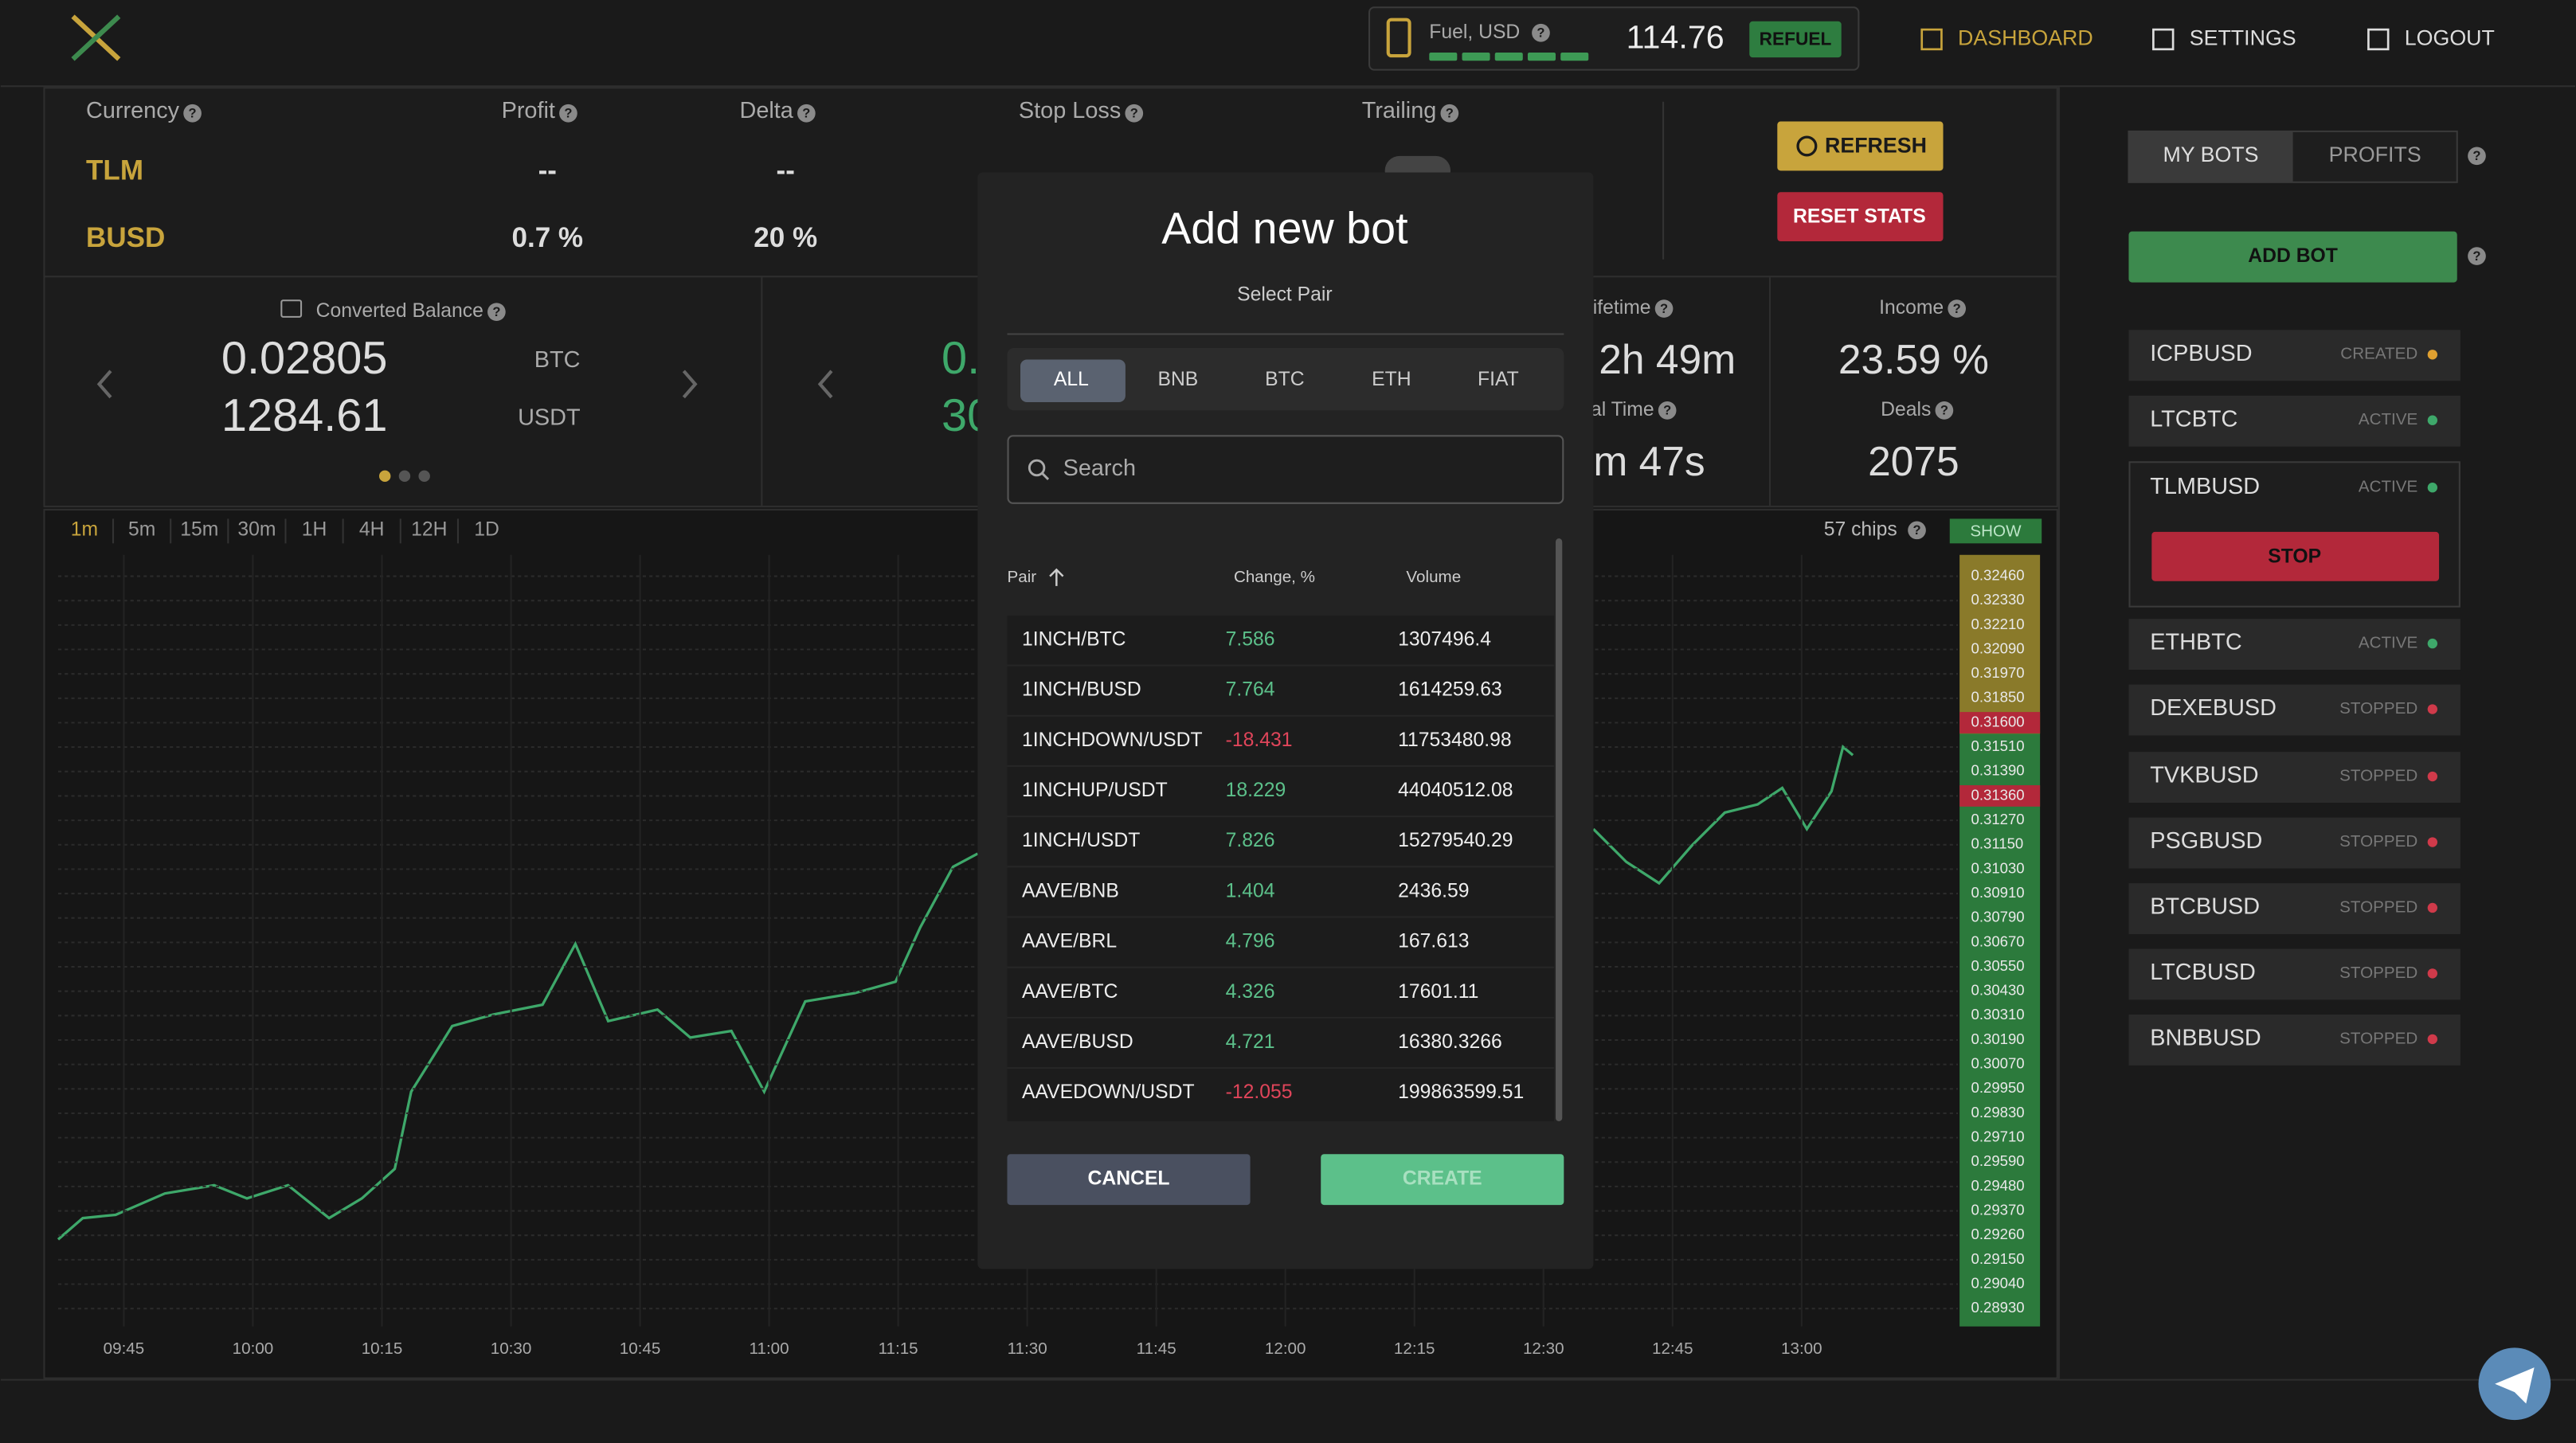  Describe the element at coordinates (1070, 992) in the screenshot. I see `pair-name: AAVE/BTC` at that location.